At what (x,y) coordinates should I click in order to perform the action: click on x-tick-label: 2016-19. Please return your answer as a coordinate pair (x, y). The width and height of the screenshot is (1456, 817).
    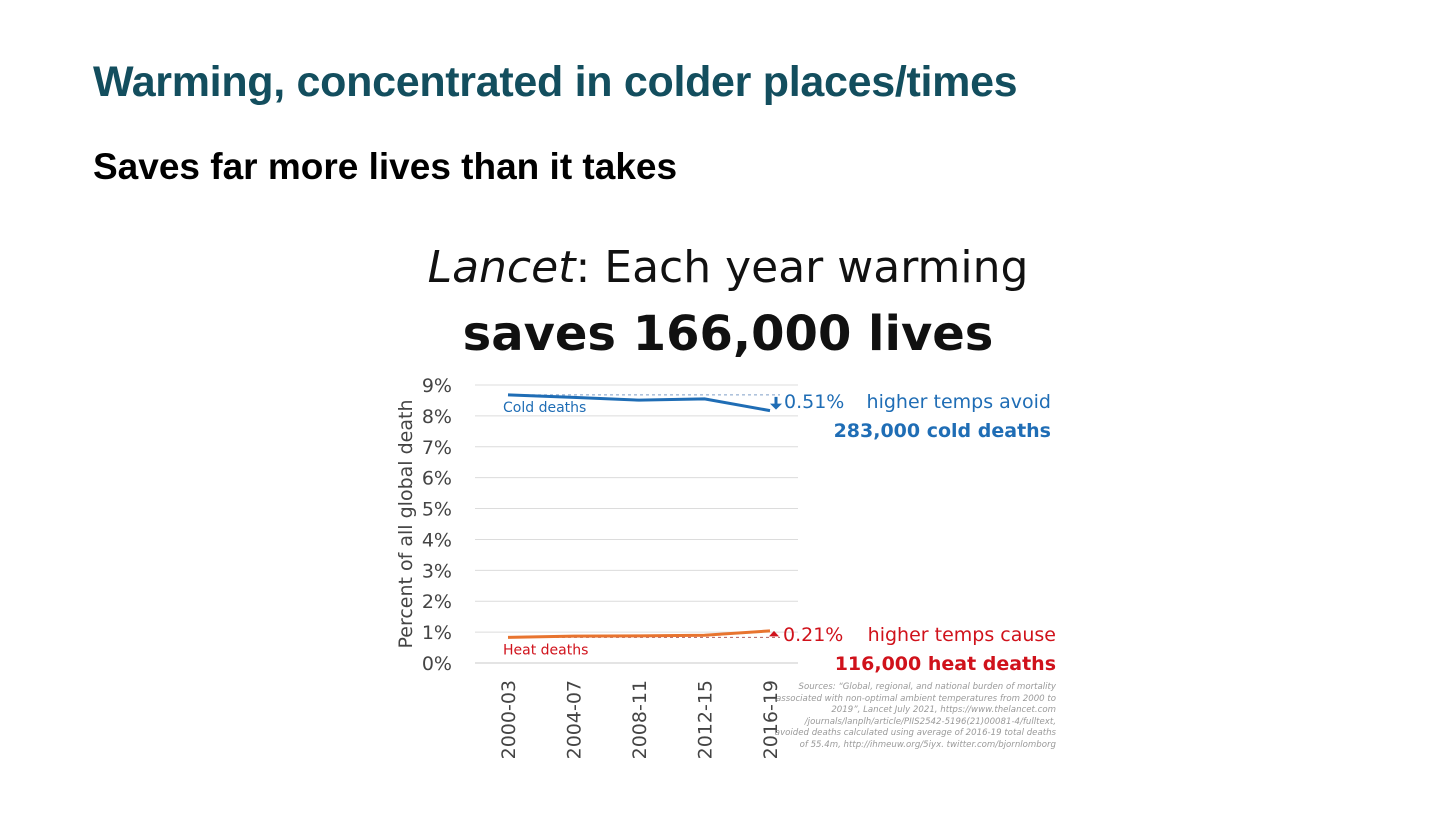
    Looking at the image, I should click on (771, 719).